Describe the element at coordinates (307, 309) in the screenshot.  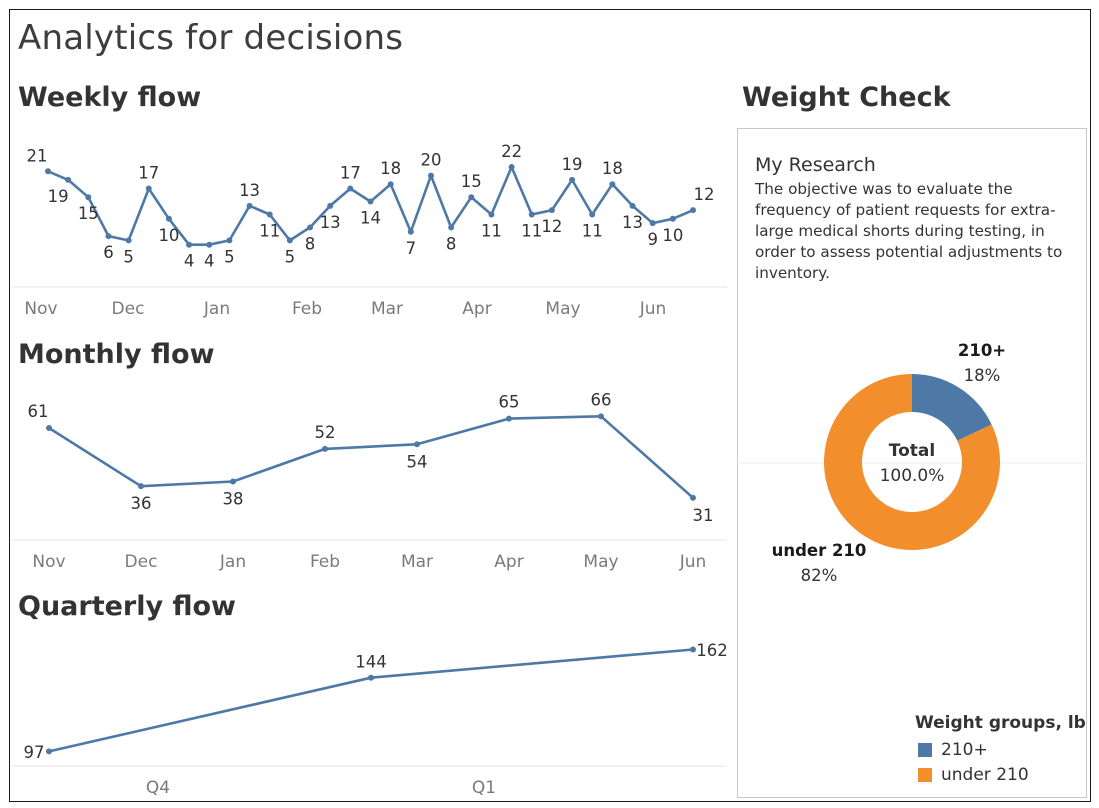
I see `x-tick-label: Feb` at that location.